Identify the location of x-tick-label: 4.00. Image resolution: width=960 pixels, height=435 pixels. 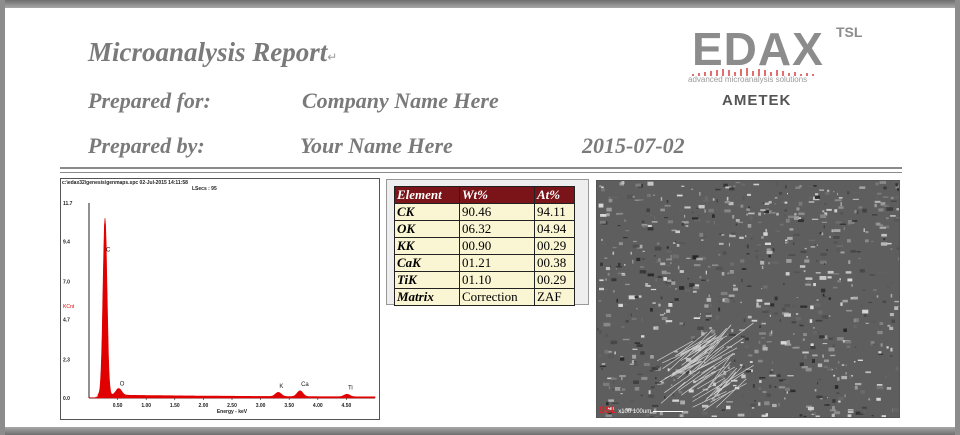
(318, 406).